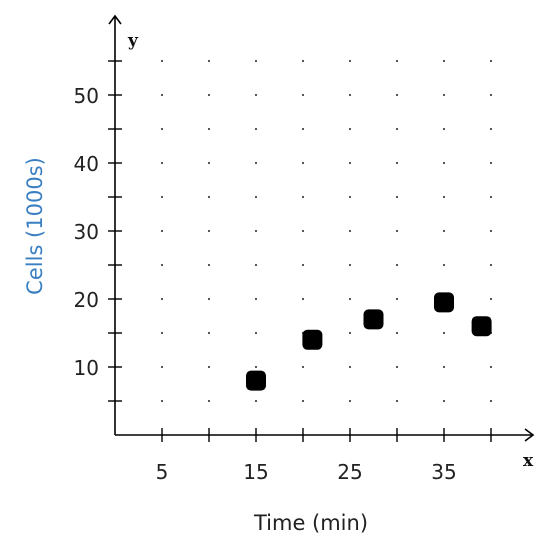  I want to click on y-tick-label: 20, so click(86, 300).